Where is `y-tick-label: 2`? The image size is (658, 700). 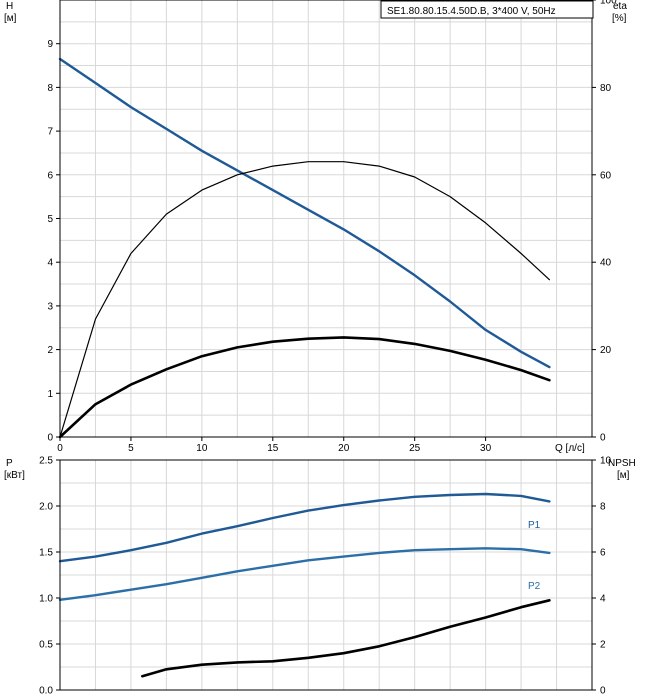 y-tick-label: 2 is located at coordinates (50, 350).